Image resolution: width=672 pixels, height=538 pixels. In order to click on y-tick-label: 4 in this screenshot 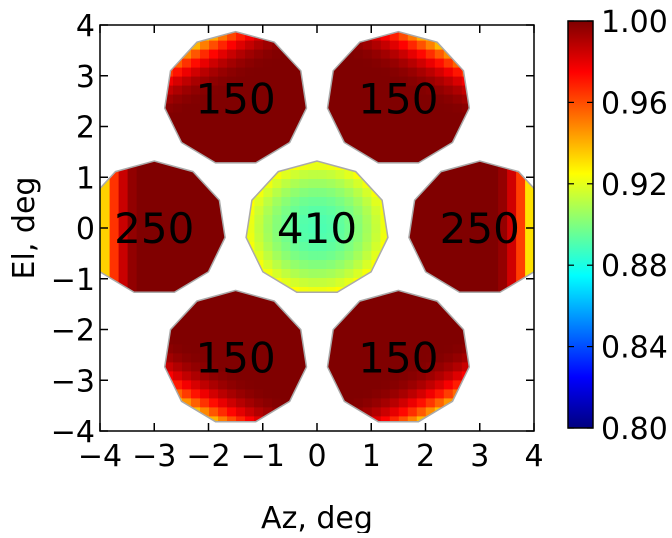, I will do `click(85, 26)`.